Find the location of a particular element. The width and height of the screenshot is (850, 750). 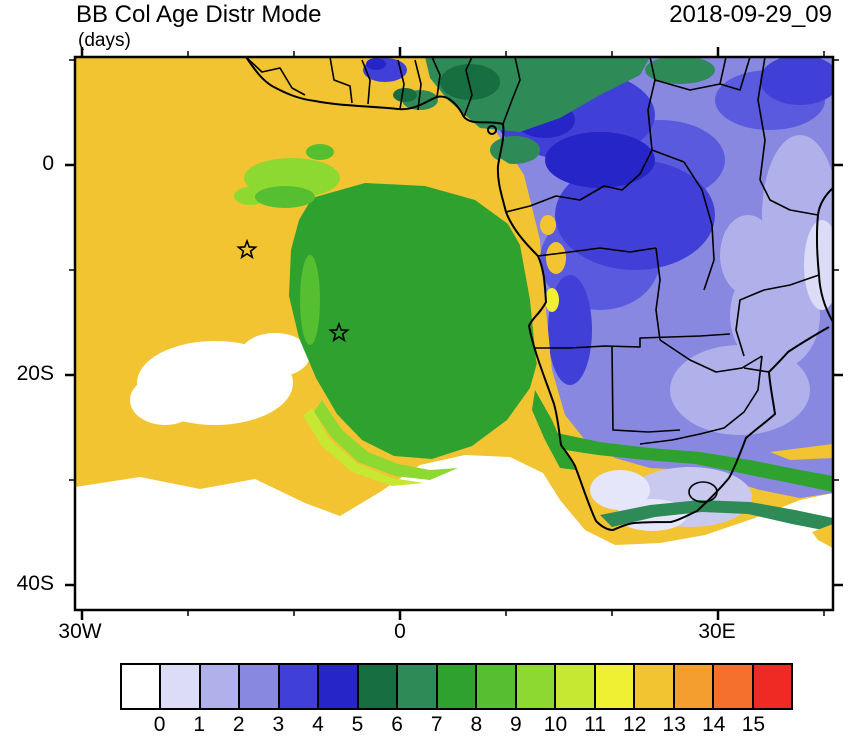

region-sa-interior-pale is located at coordinates (620, 490).